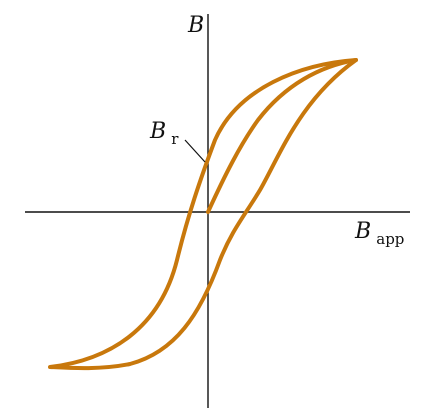 Image resolution: width=440 pixels, height=420 pixels. Describe the element at coordinates (157, 131) in the screenshot. I see `br-label-main: B` at that location.